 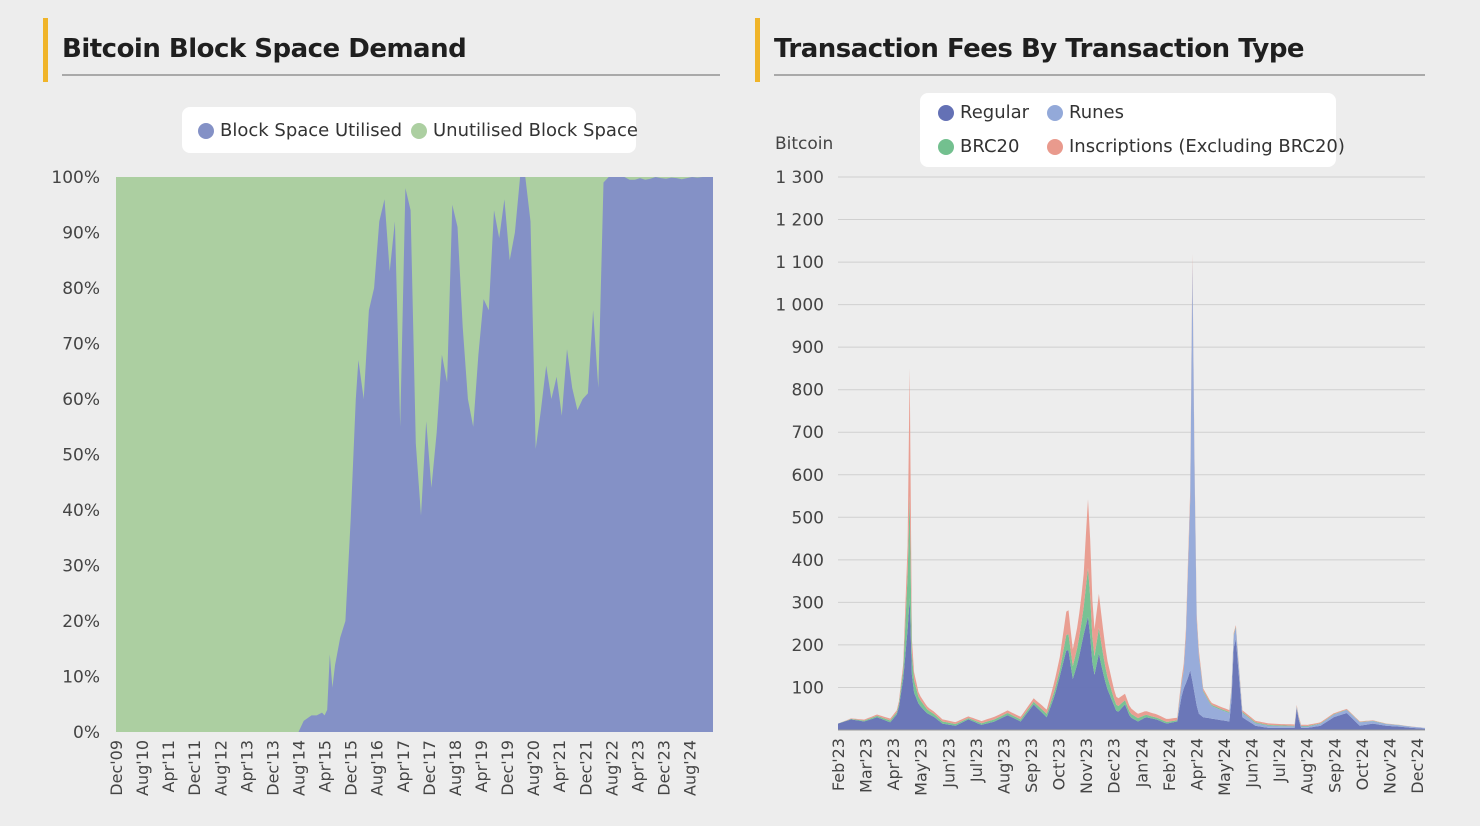 I want to click on y-tick-label: 0%, so click(x=86, y=733).